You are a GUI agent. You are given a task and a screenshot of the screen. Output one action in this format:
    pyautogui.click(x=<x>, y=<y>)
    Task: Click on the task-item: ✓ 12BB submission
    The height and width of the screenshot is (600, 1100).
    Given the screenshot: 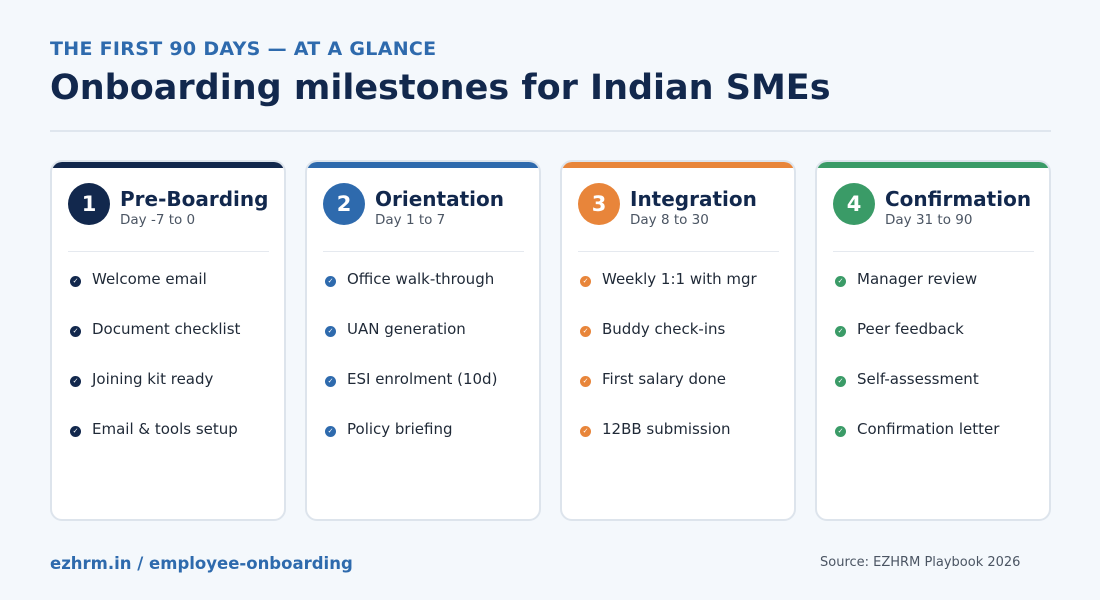 What is the action you would take?
    pyautogui.click(x=668, y=445)
    